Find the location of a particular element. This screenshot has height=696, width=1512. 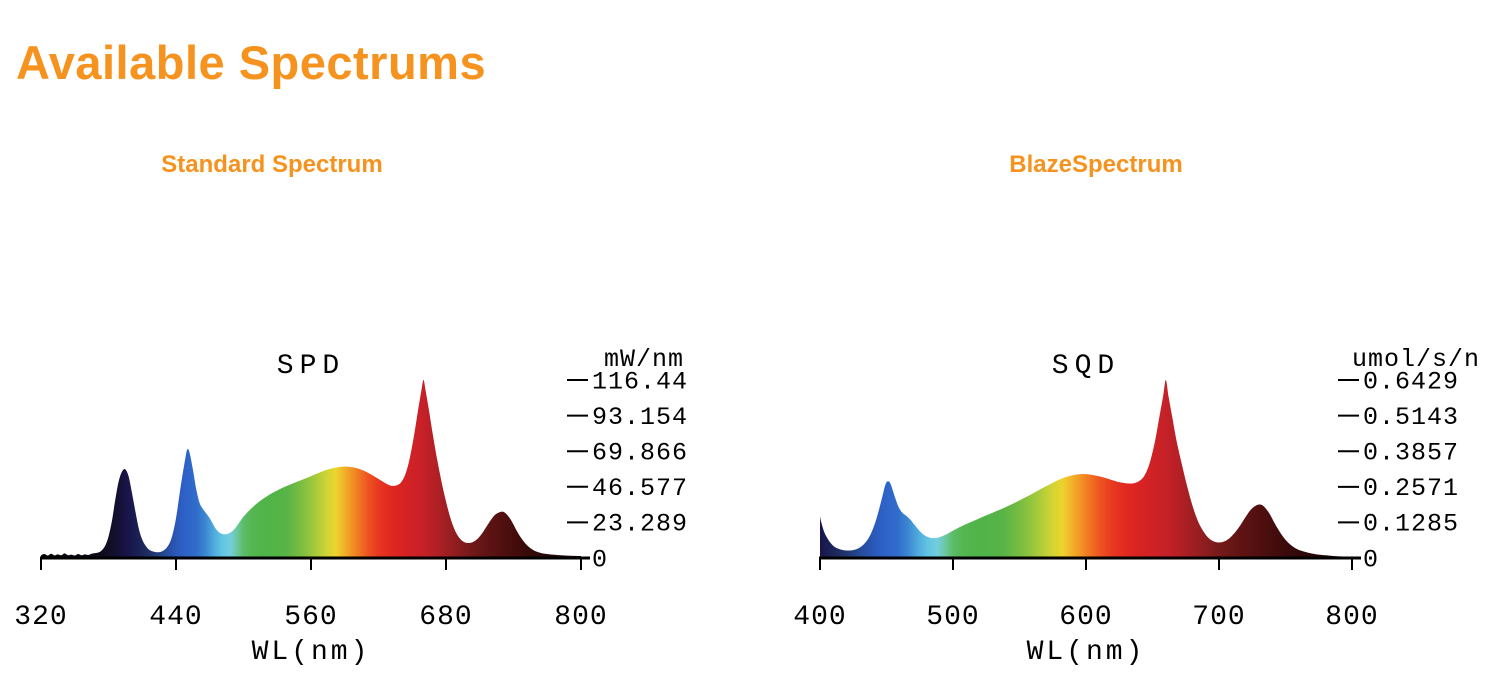

x-tick-label: 320 is located at coordinates (40, 617).